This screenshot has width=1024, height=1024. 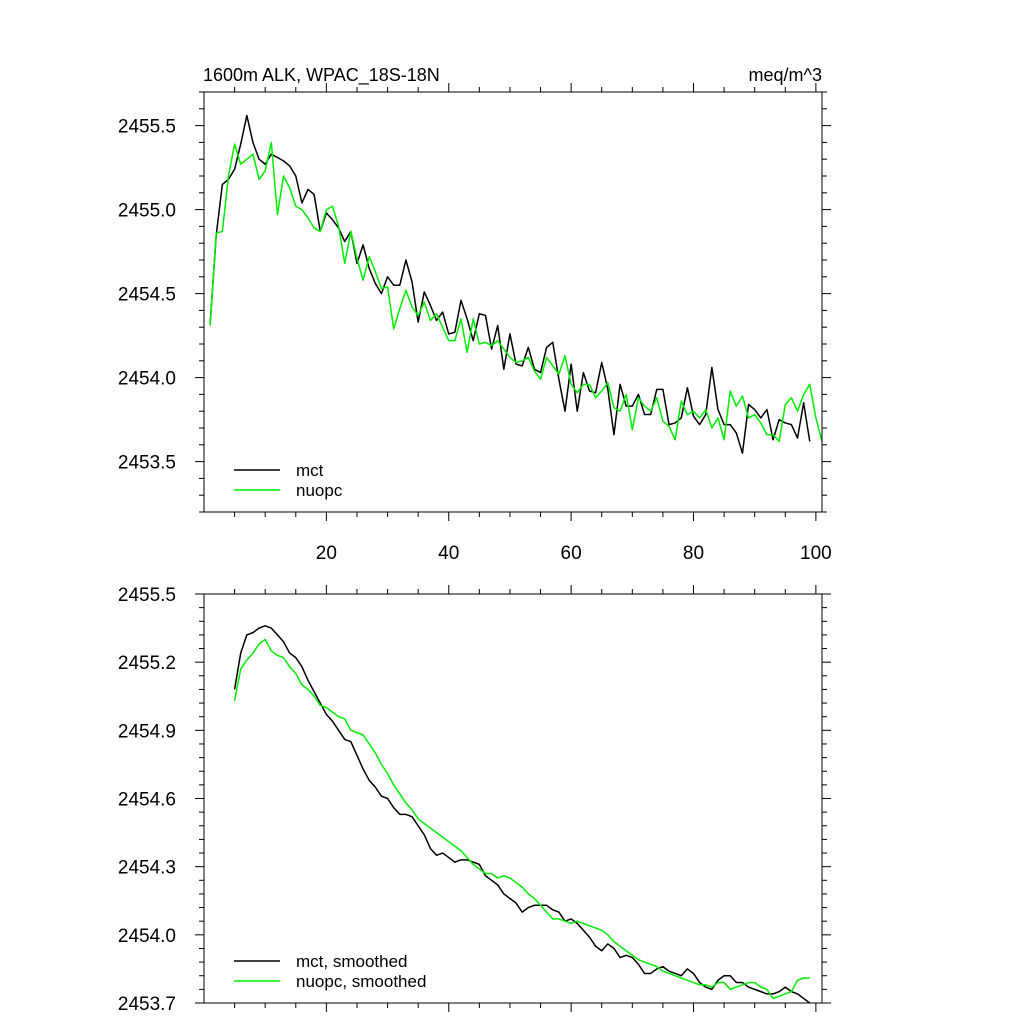 I want to click on legend-label-nuopc-smoothed: nuopc, smoothed, so click(x=361, y=981).